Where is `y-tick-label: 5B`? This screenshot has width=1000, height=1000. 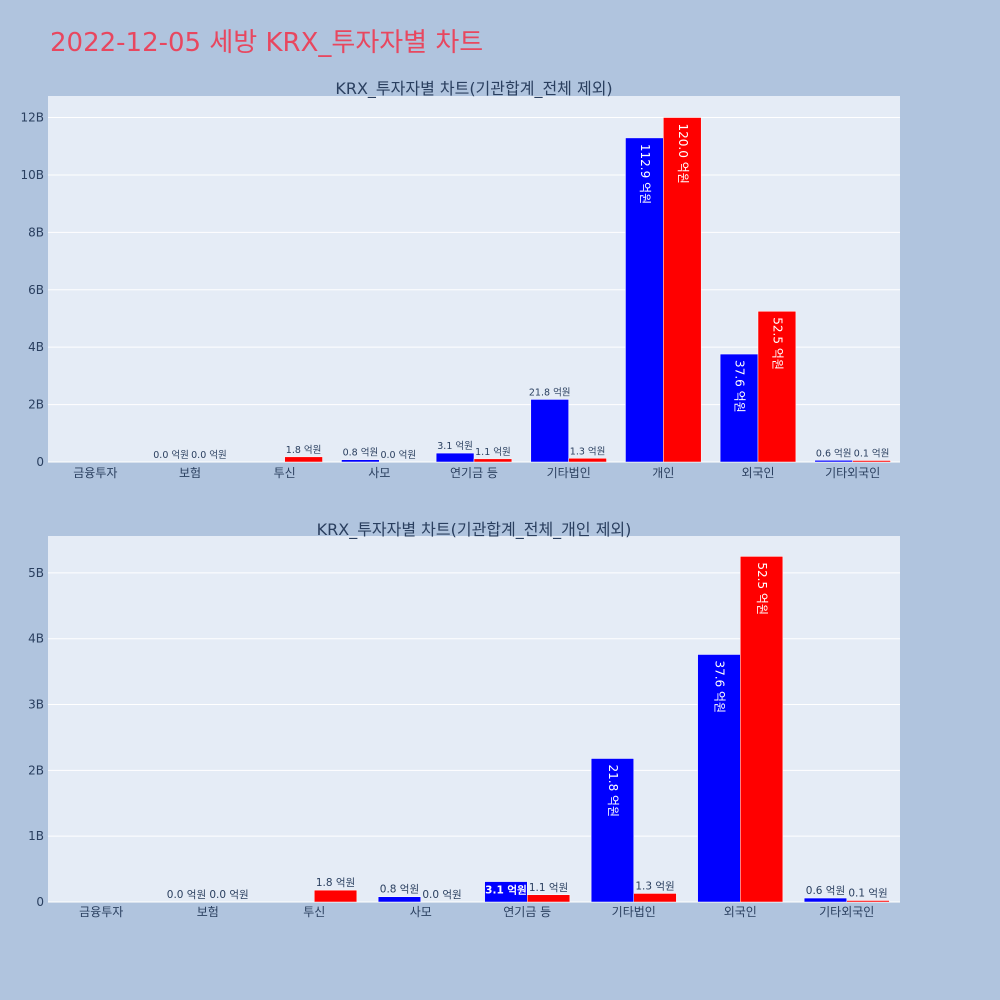
y-tick-label: 5B is located at coordinates (36, 573).